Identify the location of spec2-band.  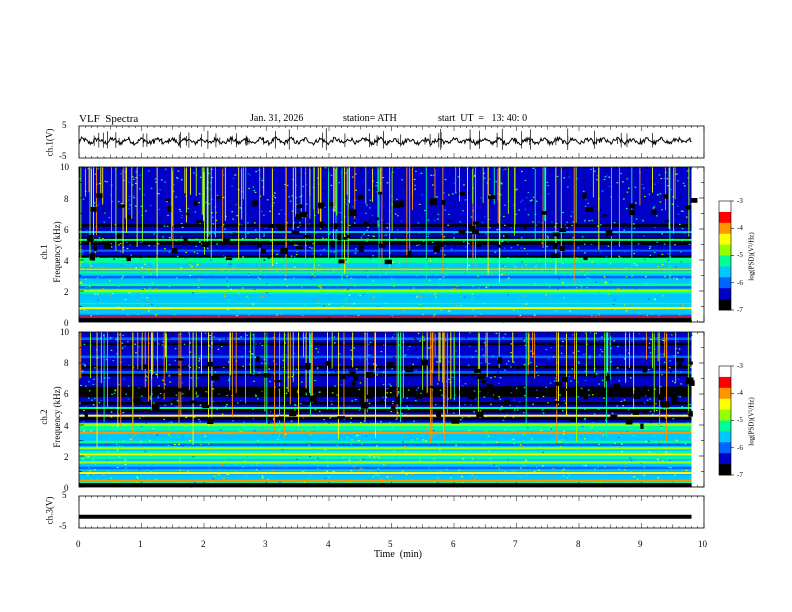
(385, 462).